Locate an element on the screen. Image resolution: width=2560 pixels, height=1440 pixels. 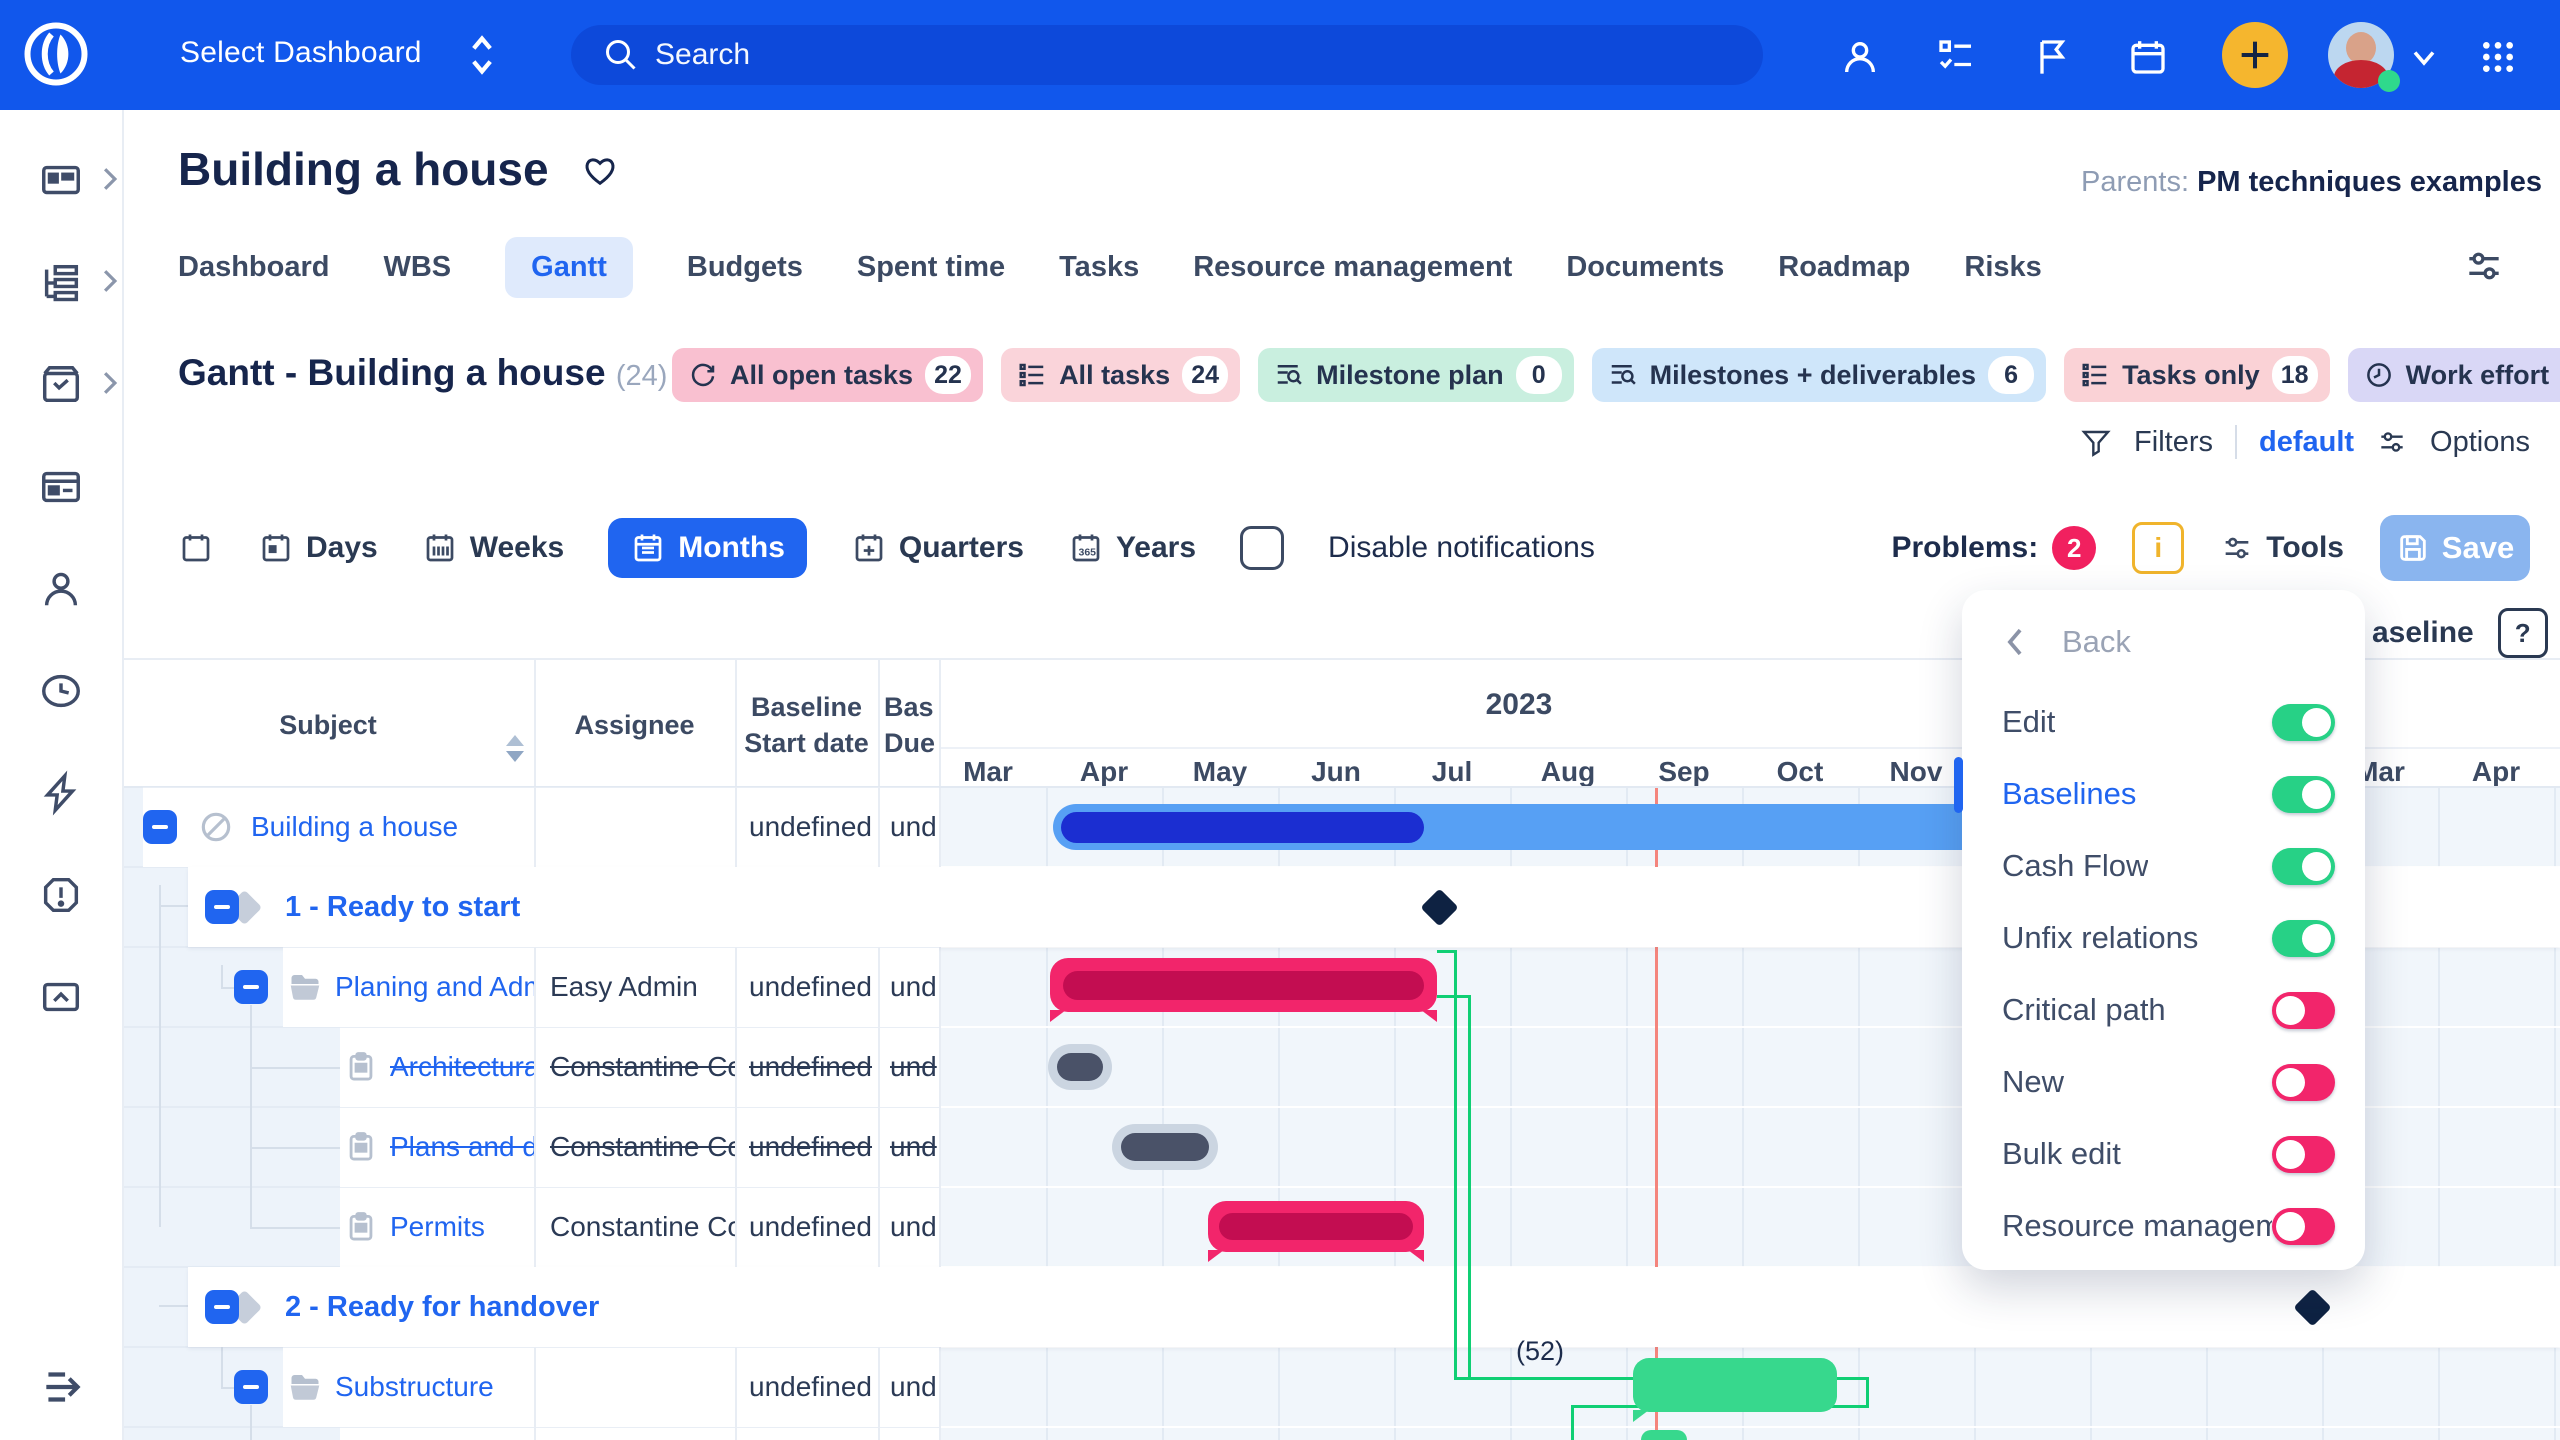
toggle-bulk-edit is located at coordinates (2303, 1154).